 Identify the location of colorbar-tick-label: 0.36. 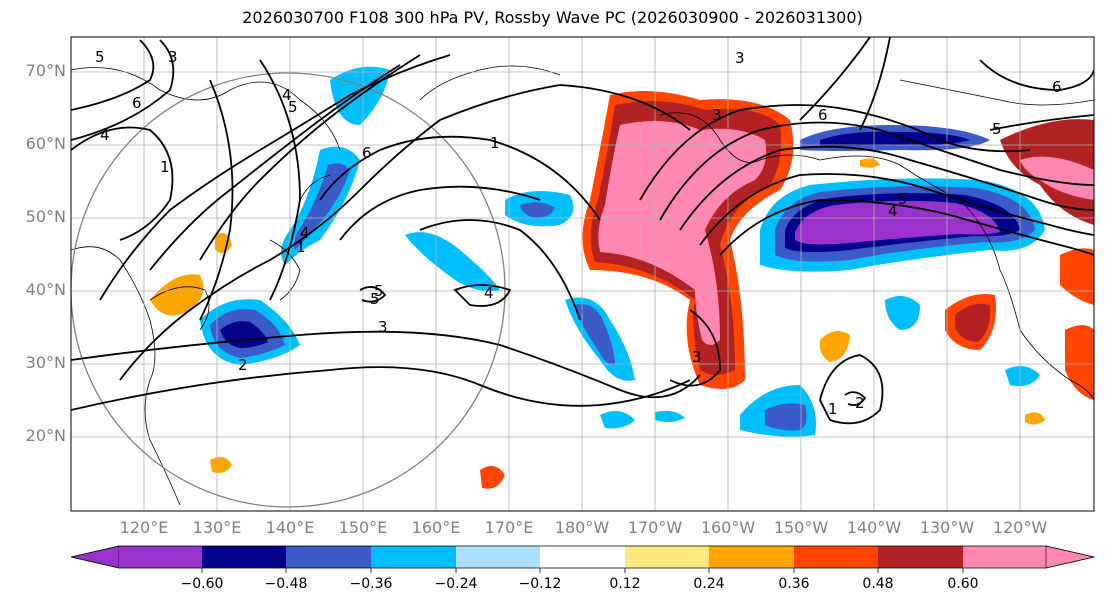
(794, 584).